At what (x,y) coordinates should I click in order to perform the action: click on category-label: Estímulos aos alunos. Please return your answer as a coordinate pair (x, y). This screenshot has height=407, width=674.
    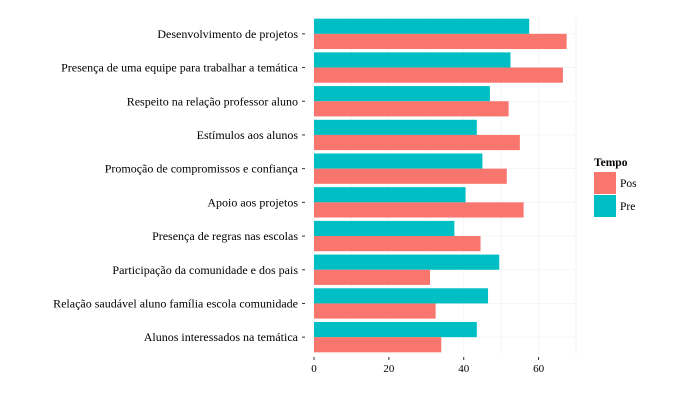
    Looking at the image, I should click on (248, 135).